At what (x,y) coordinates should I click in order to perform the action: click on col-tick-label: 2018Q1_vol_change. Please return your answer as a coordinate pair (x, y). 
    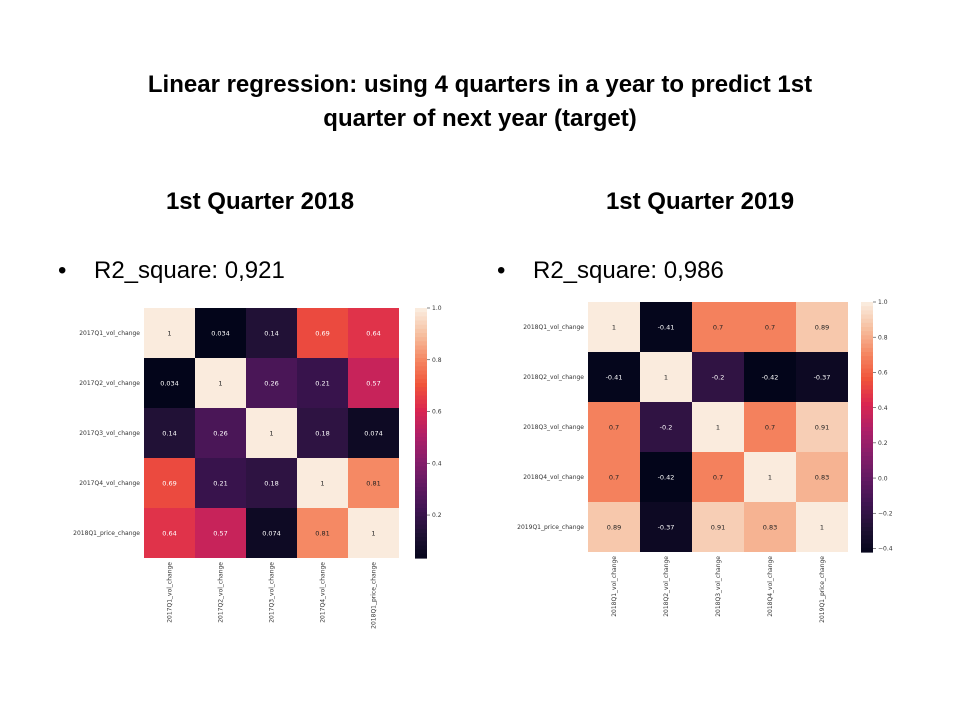
    Looking at the image, I should click on (614, 586).